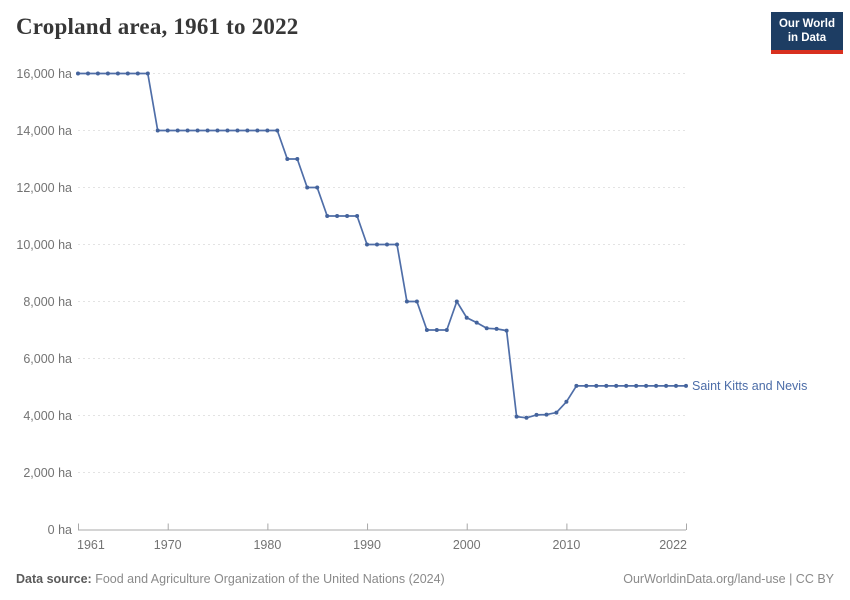 This screenshot has height=600, width=850. What do you see at coordinates (47, 473) in the screenshot?
I see `y-tick-label: 2,000 ha` at bounding box center [47, 473].